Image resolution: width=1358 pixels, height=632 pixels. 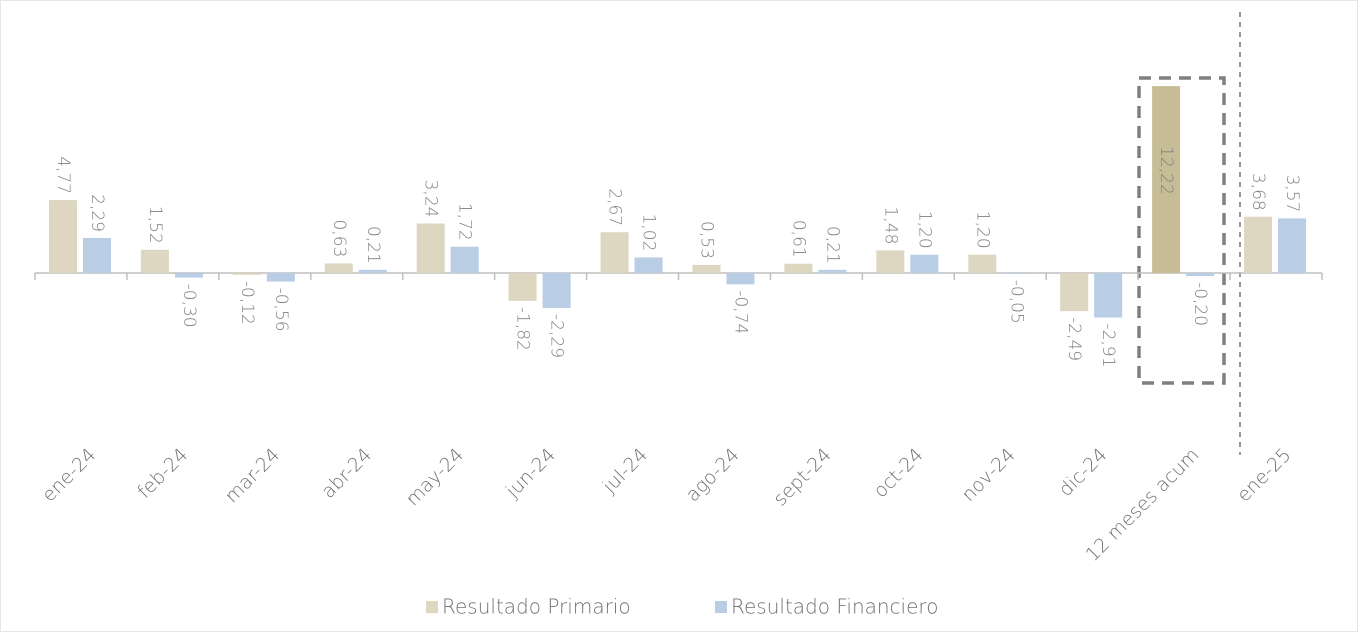 What do you see at coordinates (1108, 346) in the screenshot?
I see `data-label: -2,91` at bounding box center [1108, 346].